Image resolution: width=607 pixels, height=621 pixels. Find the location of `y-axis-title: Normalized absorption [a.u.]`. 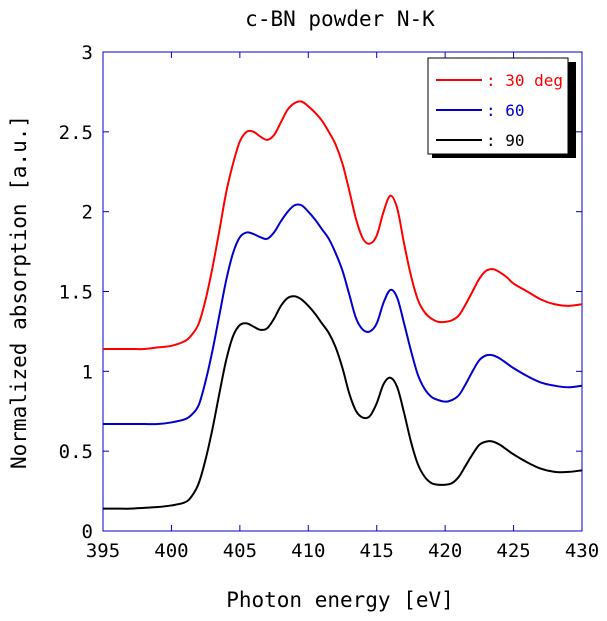

y-axis-title: Normalized absorption [a.u.] is located at coordinates (19, 292).